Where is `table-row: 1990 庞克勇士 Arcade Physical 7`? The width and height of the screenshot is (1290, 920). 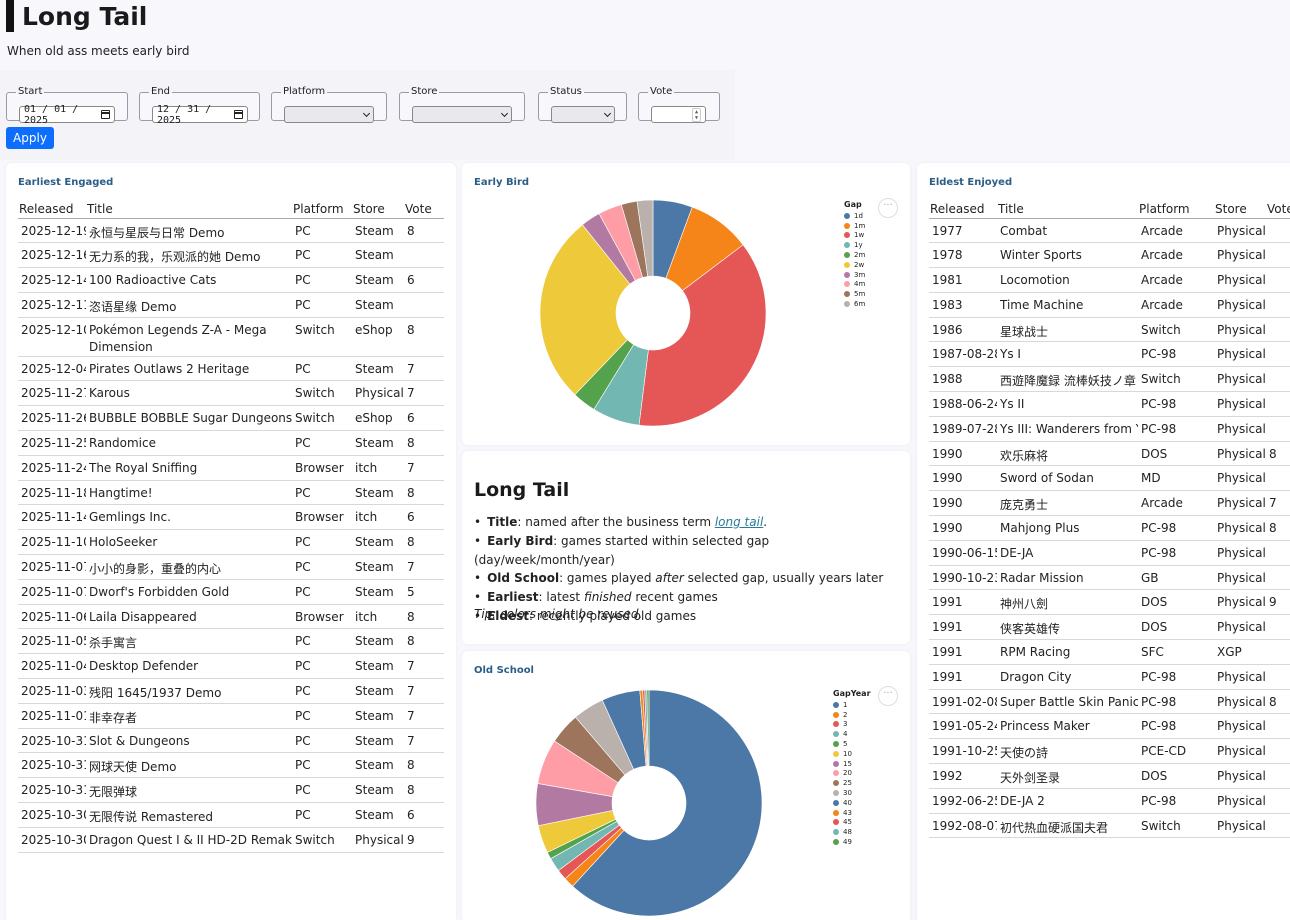
table-row: 1990 庞克勇士 Arcade Physical 7 is located at coordinates (1109, 503).